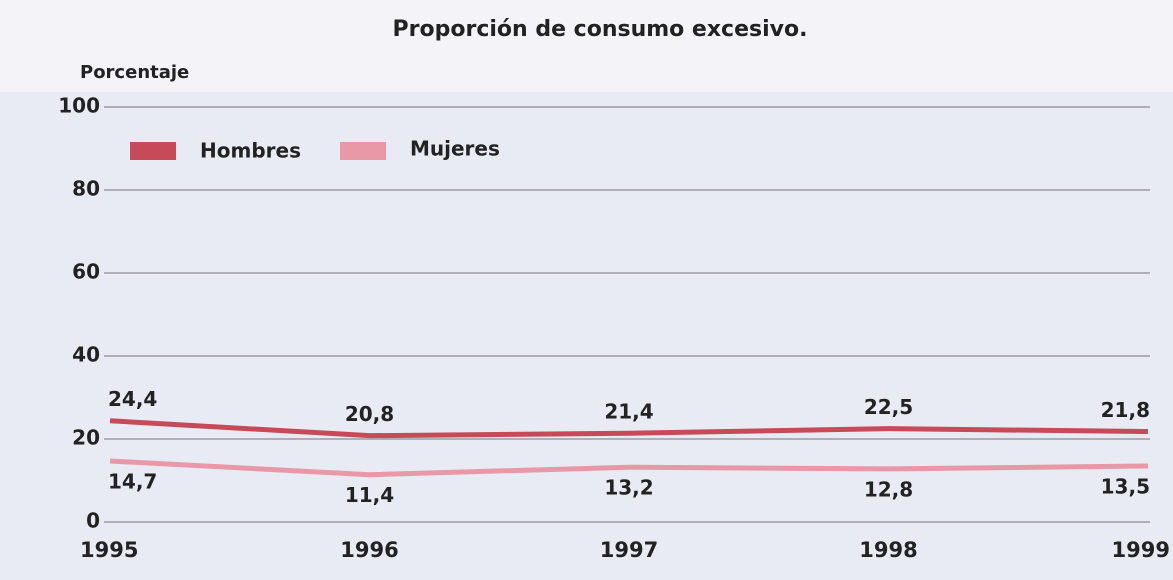  I want to click on x-tick-label: 1995, so click(109, 550).